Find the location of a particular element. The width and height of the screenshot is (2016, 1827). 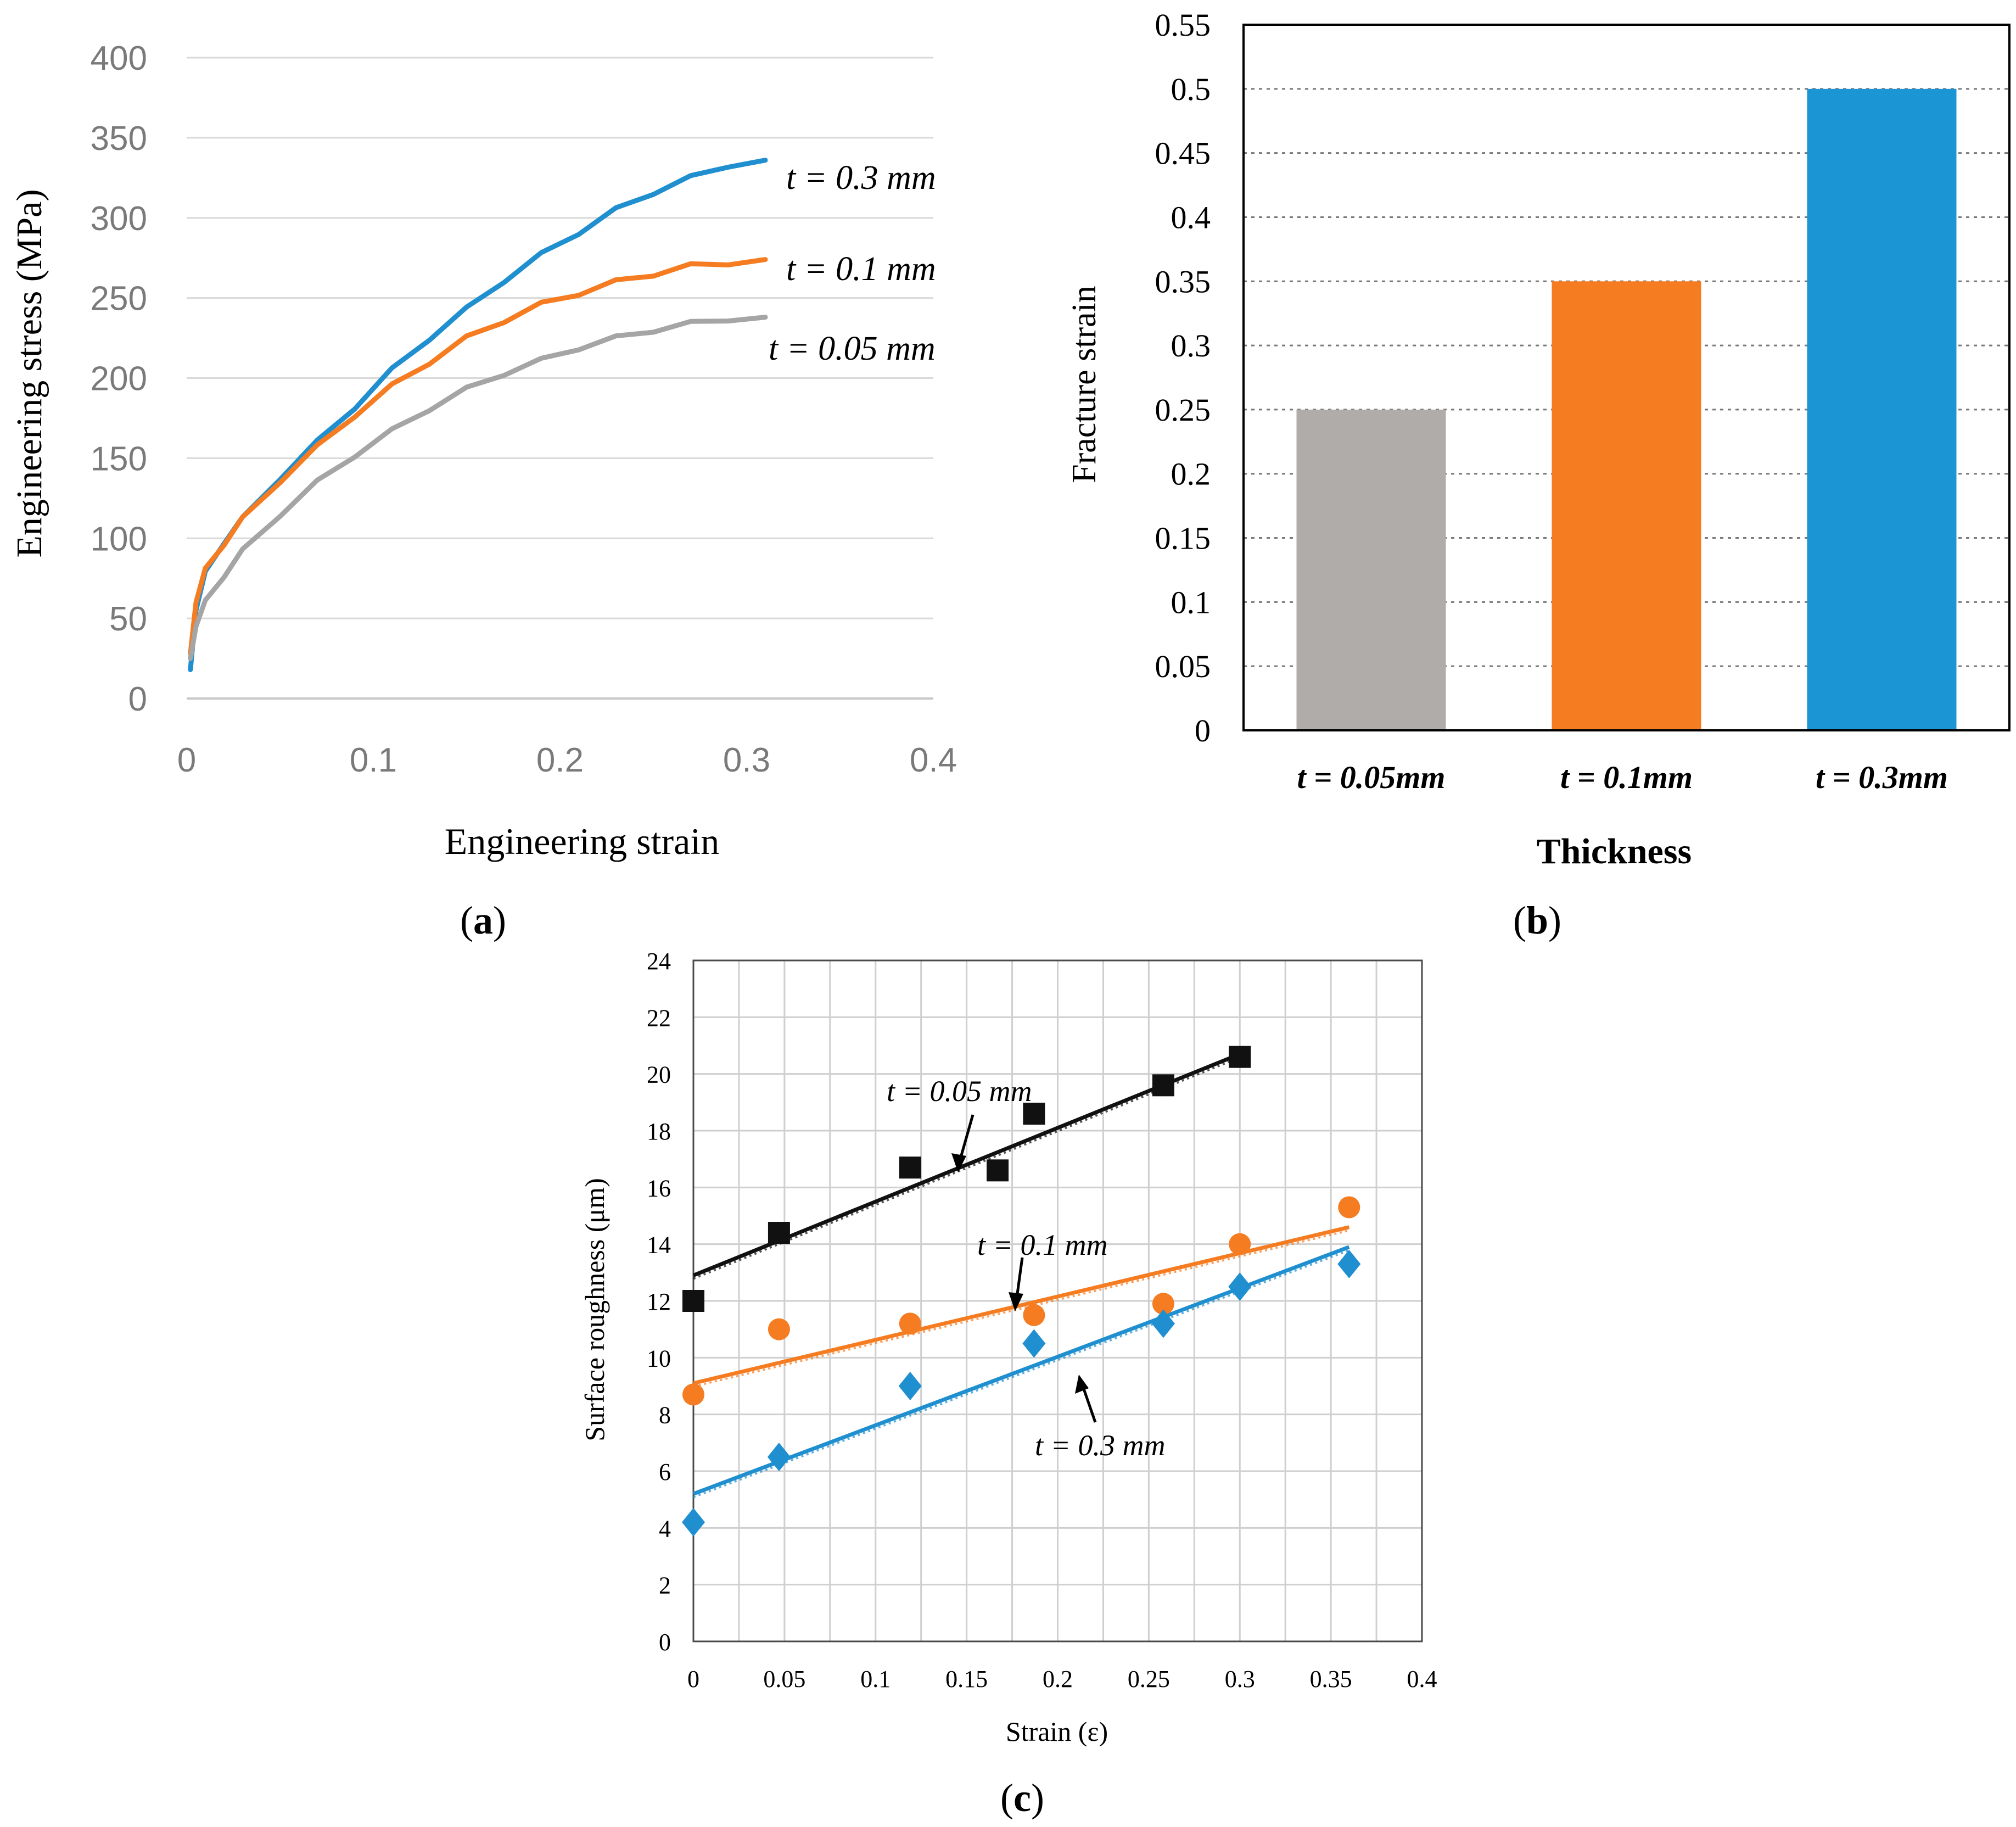

y-tick-0.25: 0.25 is located at coordinates (1183, 410).